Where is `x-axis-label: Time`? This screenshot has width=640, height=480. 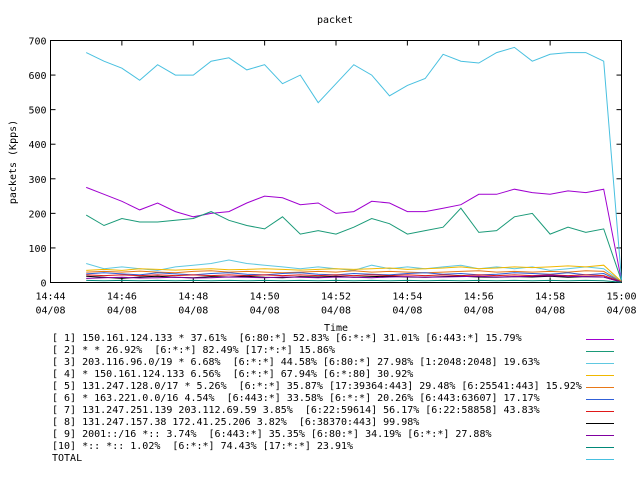 x-axis-label: Time is located at coordinates (336, 328).